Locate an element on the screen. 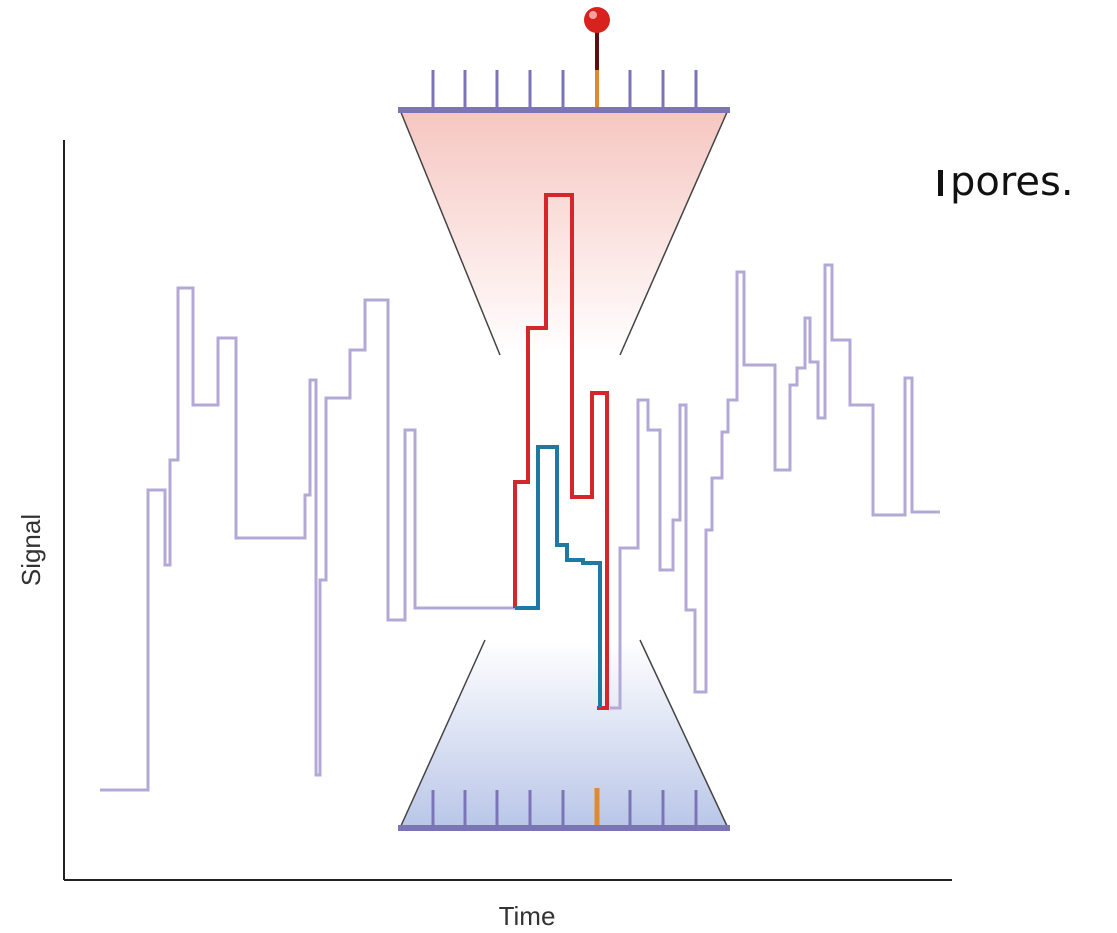  lower-chamber is located at coordinates (564, 734).